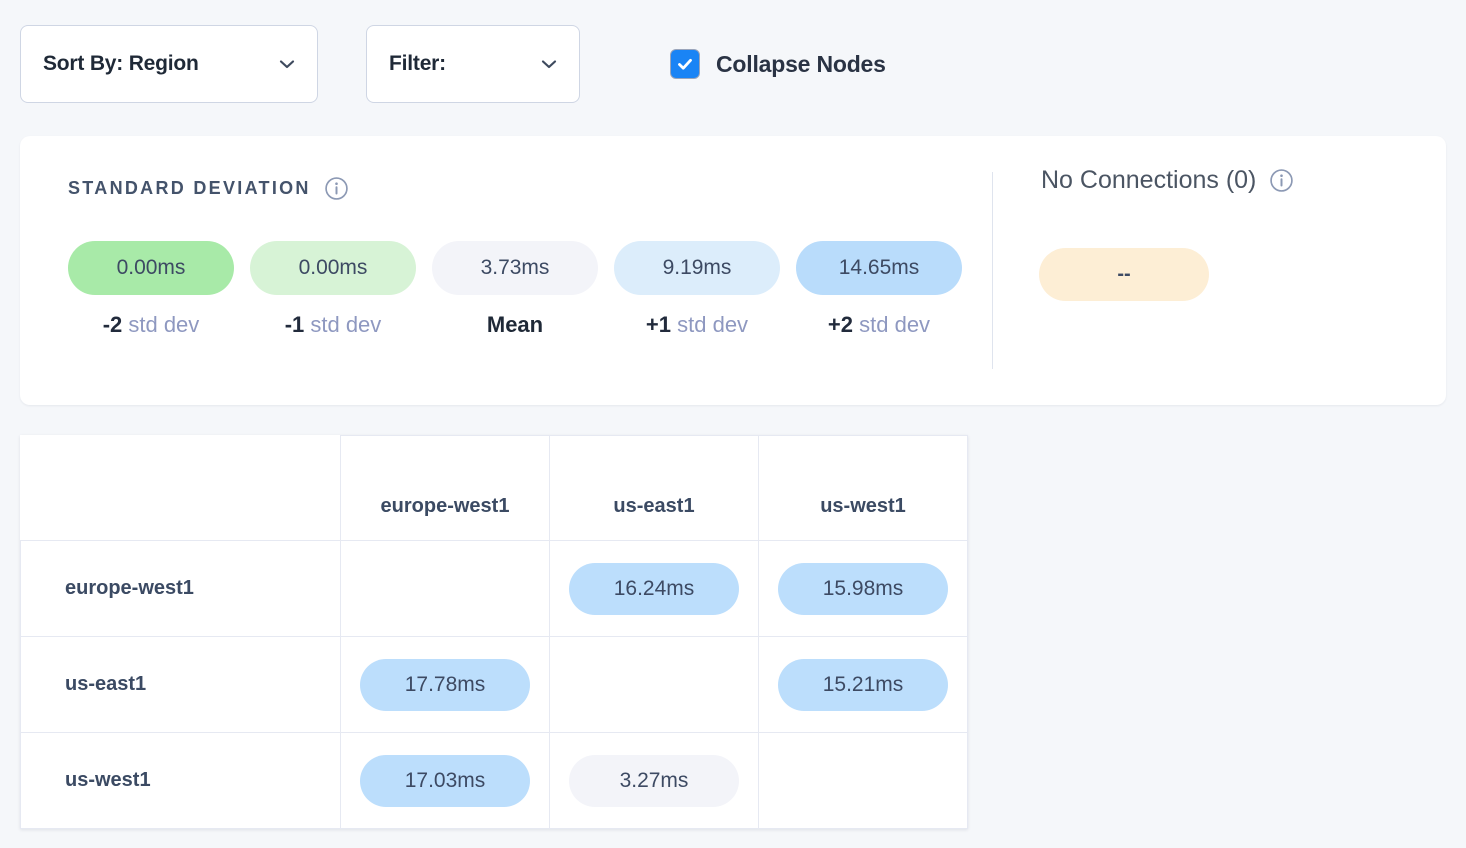  I want to click on matrix-column-header: europe-west1, so click(445, 488).